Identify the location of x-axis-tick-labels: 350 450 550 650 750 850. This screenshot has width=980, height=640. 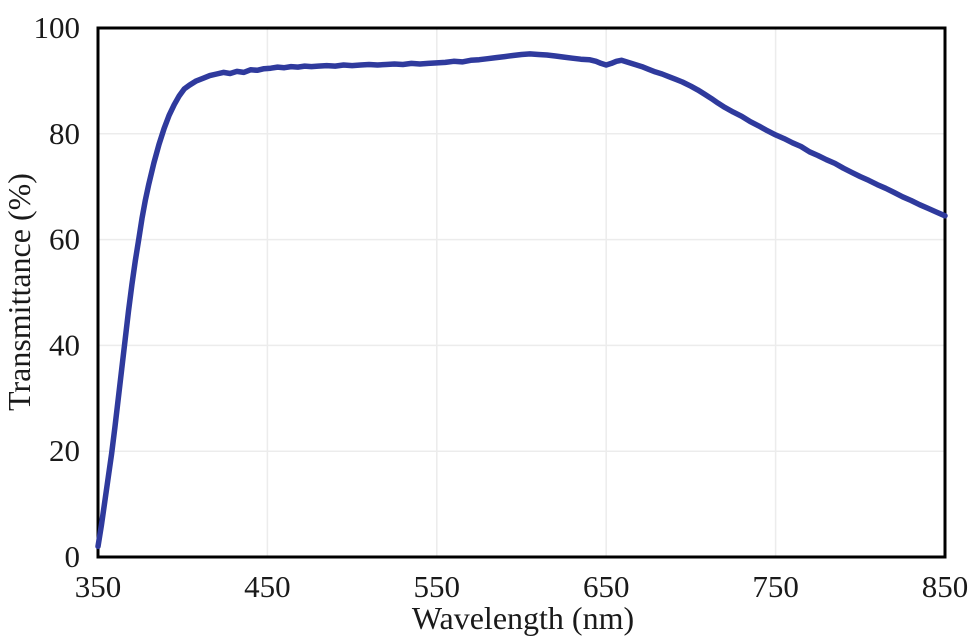
(522, 586).